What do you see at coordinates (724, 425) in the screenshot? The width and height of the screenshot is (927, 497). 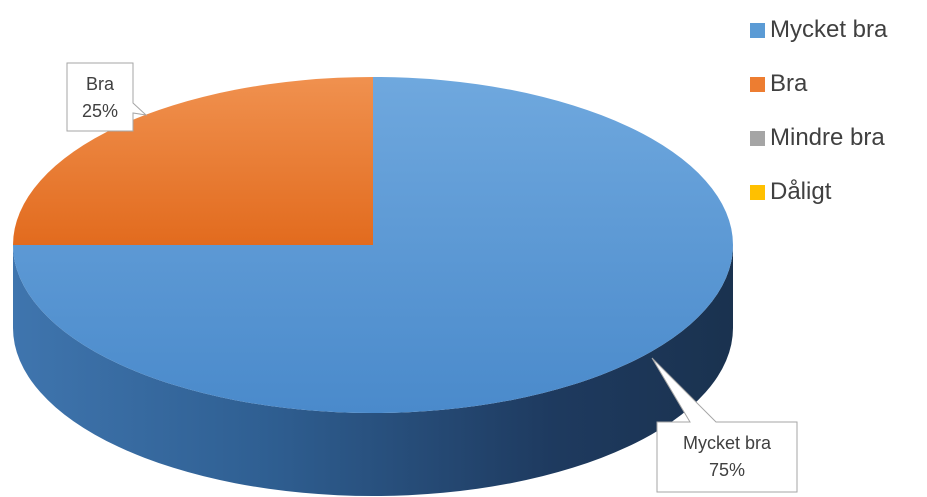 I see `data-label-mycket-bra: Mycket bra 75%` at bounding box center [724, 425].